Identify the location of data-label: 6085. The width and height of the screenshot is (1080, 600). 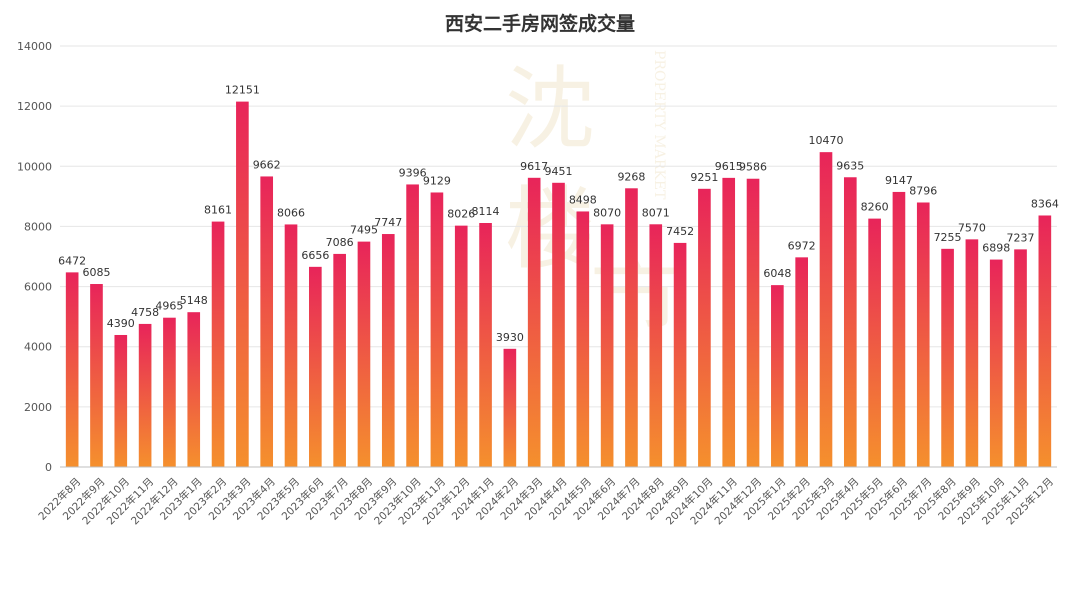
(96, 272).